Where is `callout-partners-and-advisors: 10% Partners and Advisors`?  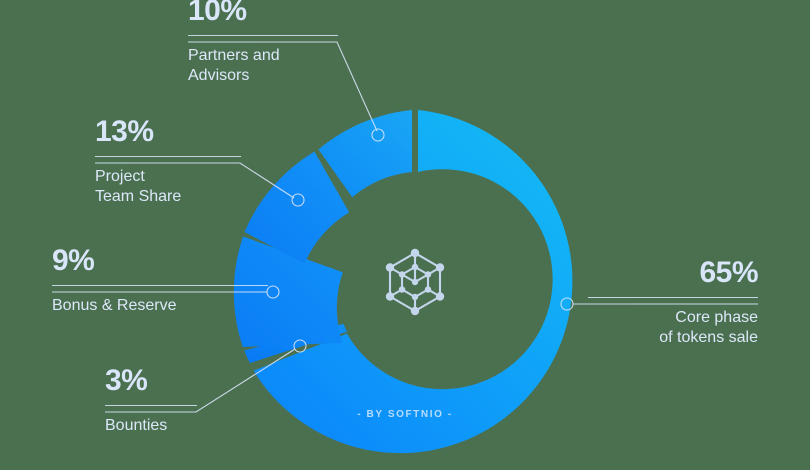
callout-partners-and-advisors: 10% Partners and Advisors is located at coordinates (263, 43).